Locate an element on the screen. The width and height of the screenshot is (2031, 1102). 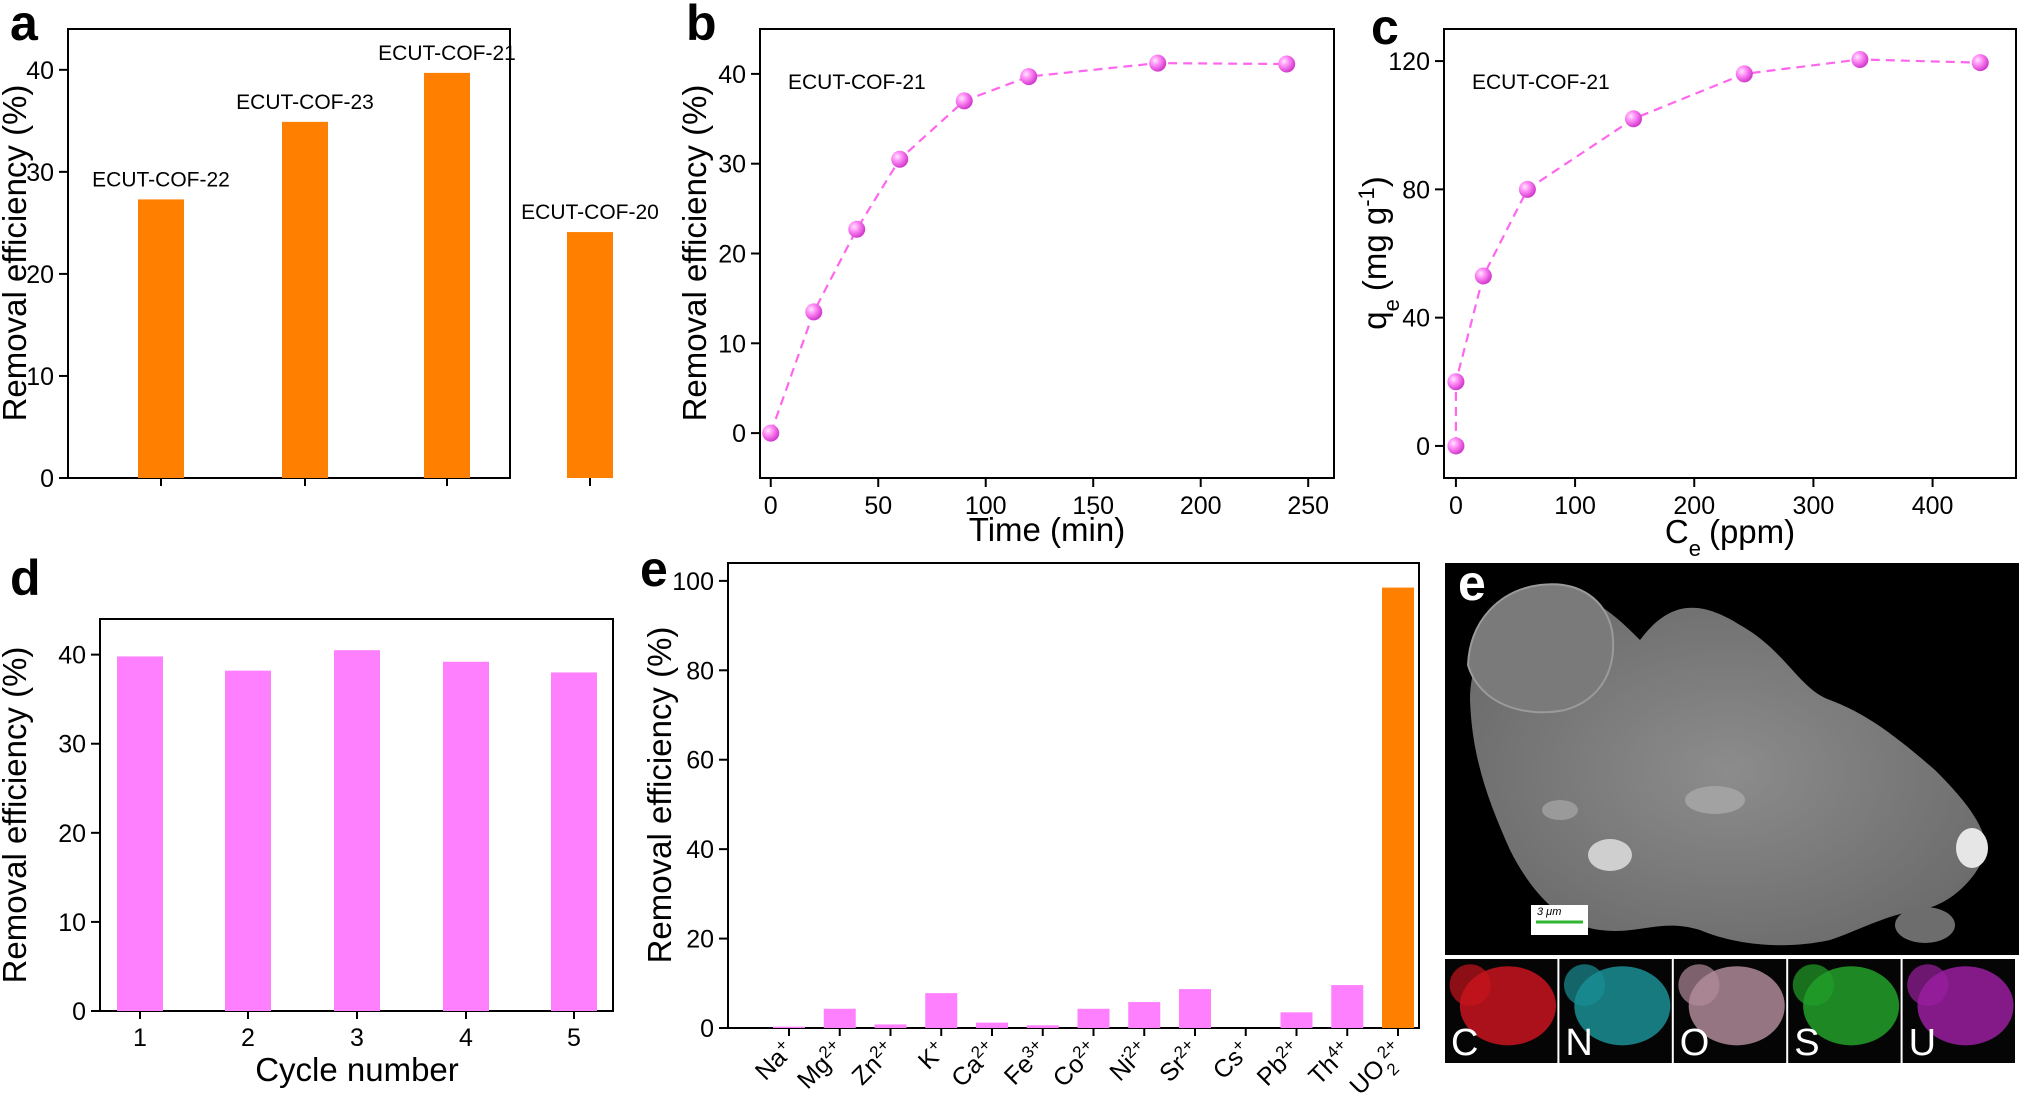
x-axis-title-c: Ce (ppm) is located at coordinates (1730, 537).